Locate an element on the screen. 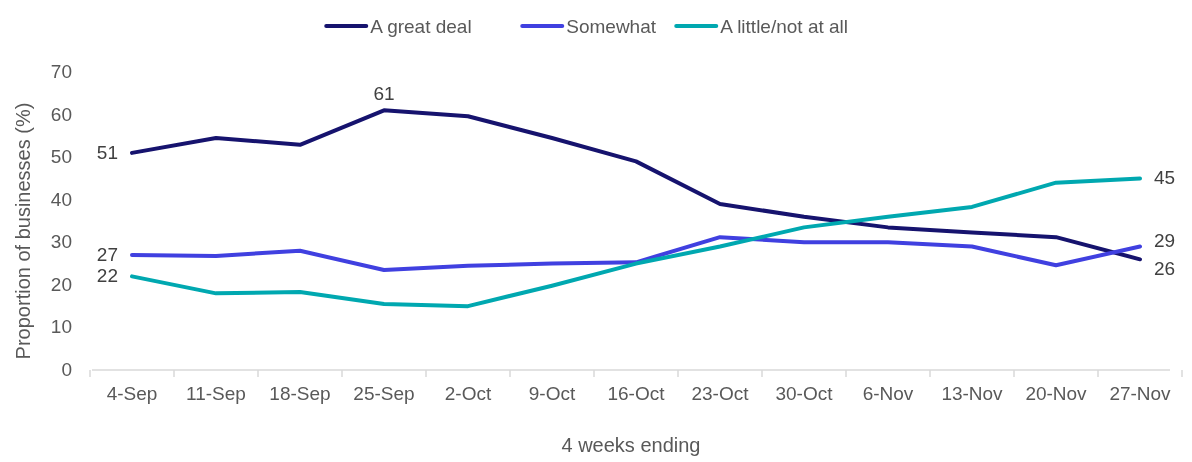  y-tick-label: 0 is located at coordinates (66, 369).